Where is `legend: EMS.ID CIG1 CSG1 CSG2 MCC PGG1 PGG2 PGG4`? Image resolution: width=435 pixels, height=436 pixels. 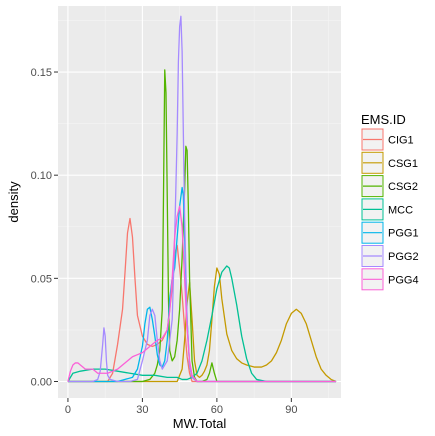
legend: EMS.ID CIG1 CSG1 CSG2 MCC PGG1 PGG2 PGG4 is located at coordinates (390, 201).